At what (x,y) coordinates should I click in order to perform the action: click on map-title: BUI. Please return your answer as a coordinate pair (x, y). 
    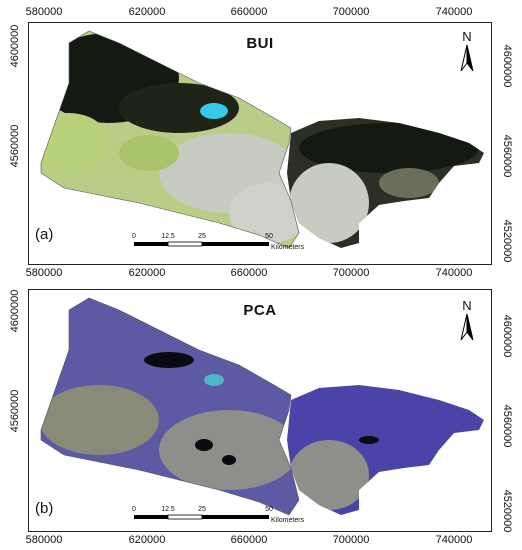
    Looking at the image, I should click on (260, 43).